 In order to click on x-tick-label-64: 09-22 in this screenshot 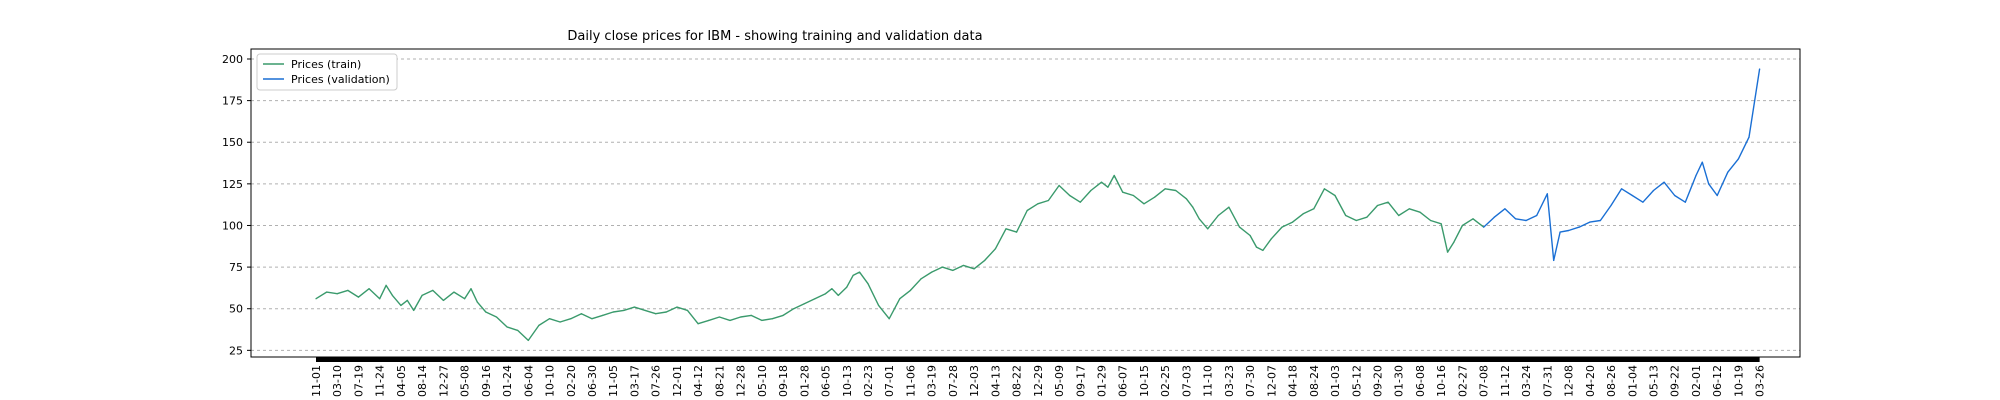, I will do `click(1675, 381)`.